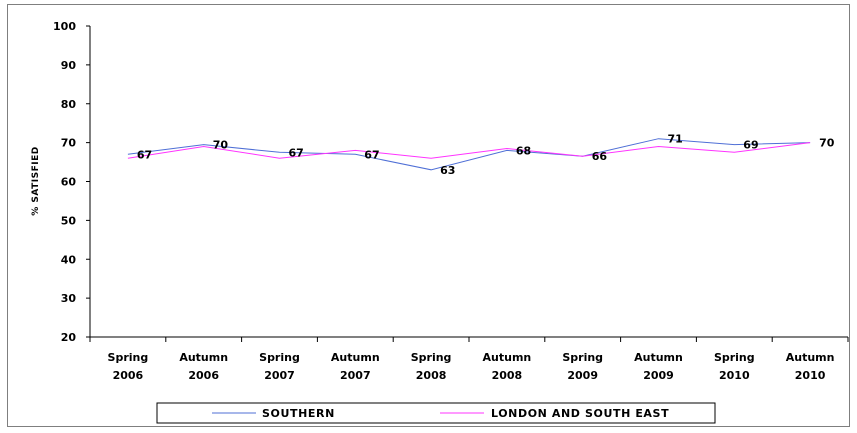  Describe the element at coordinates (750, 145) in the screenshot. I see `data-label: 69` at that location.